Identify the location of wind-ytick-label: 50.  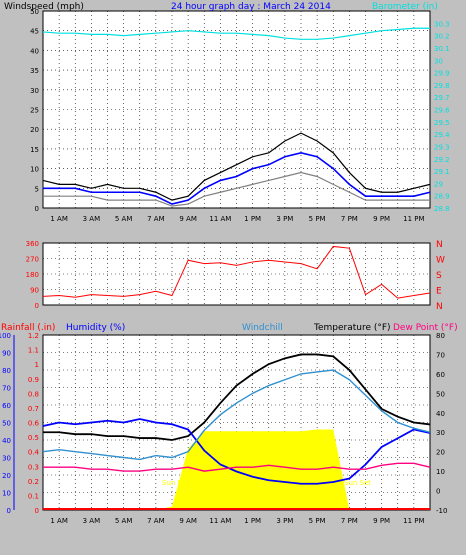
(34, 12).